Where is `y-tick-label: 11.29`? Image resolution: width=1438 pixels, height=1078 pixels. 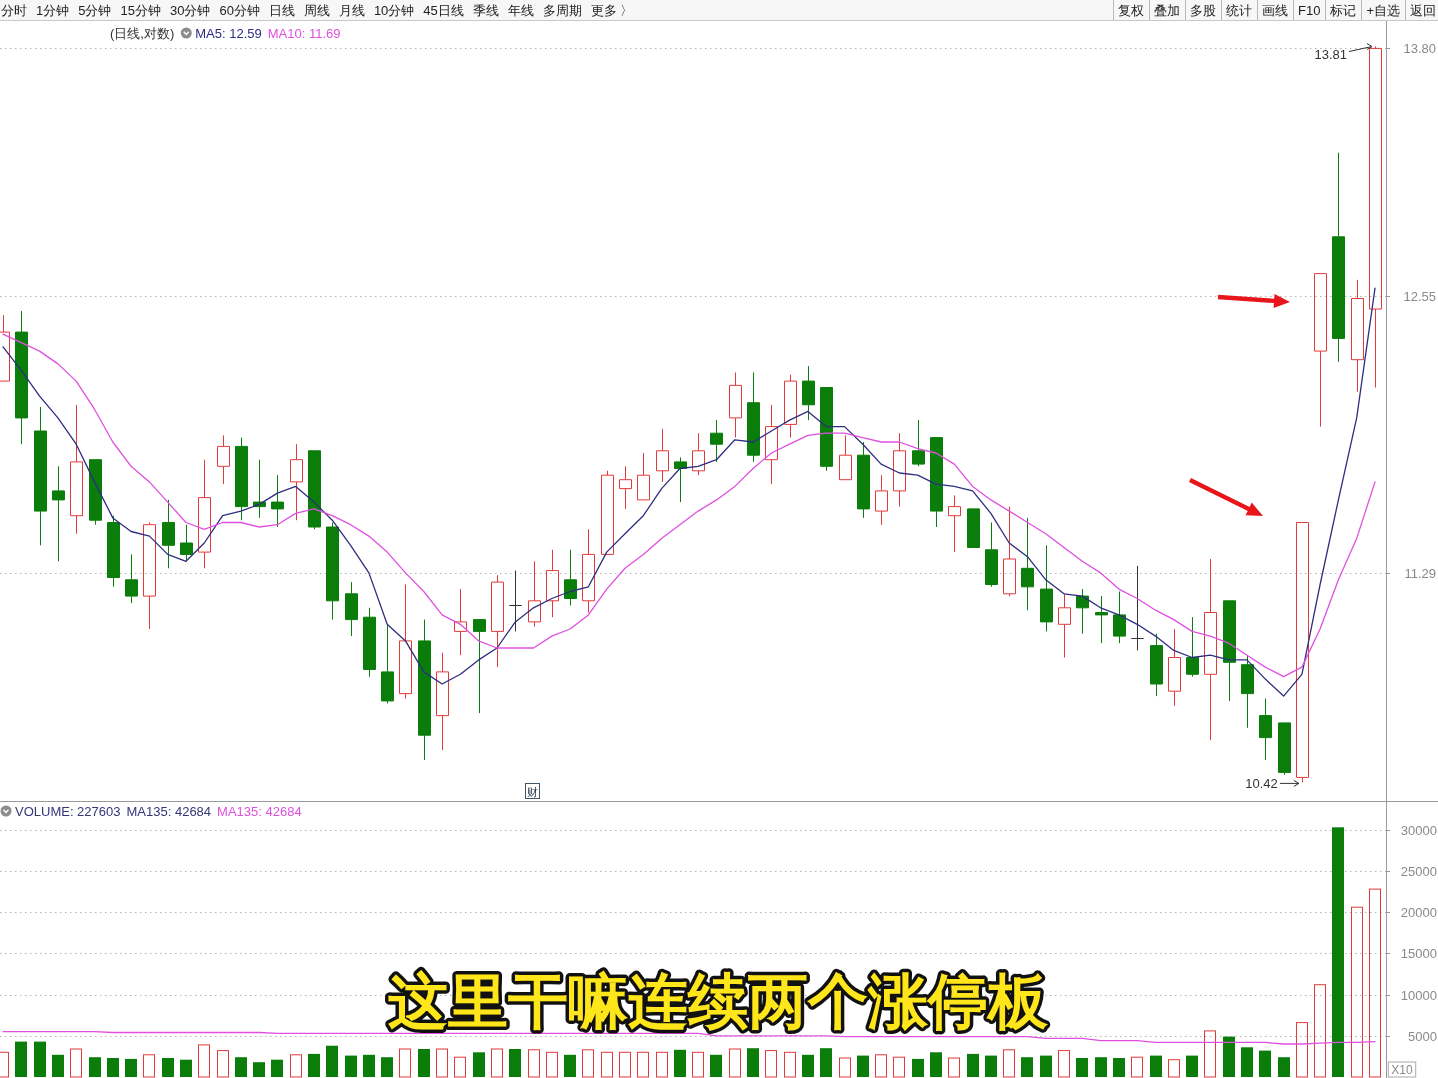 y-tick-label: 11.29 is located at coordinates (1420, 573).